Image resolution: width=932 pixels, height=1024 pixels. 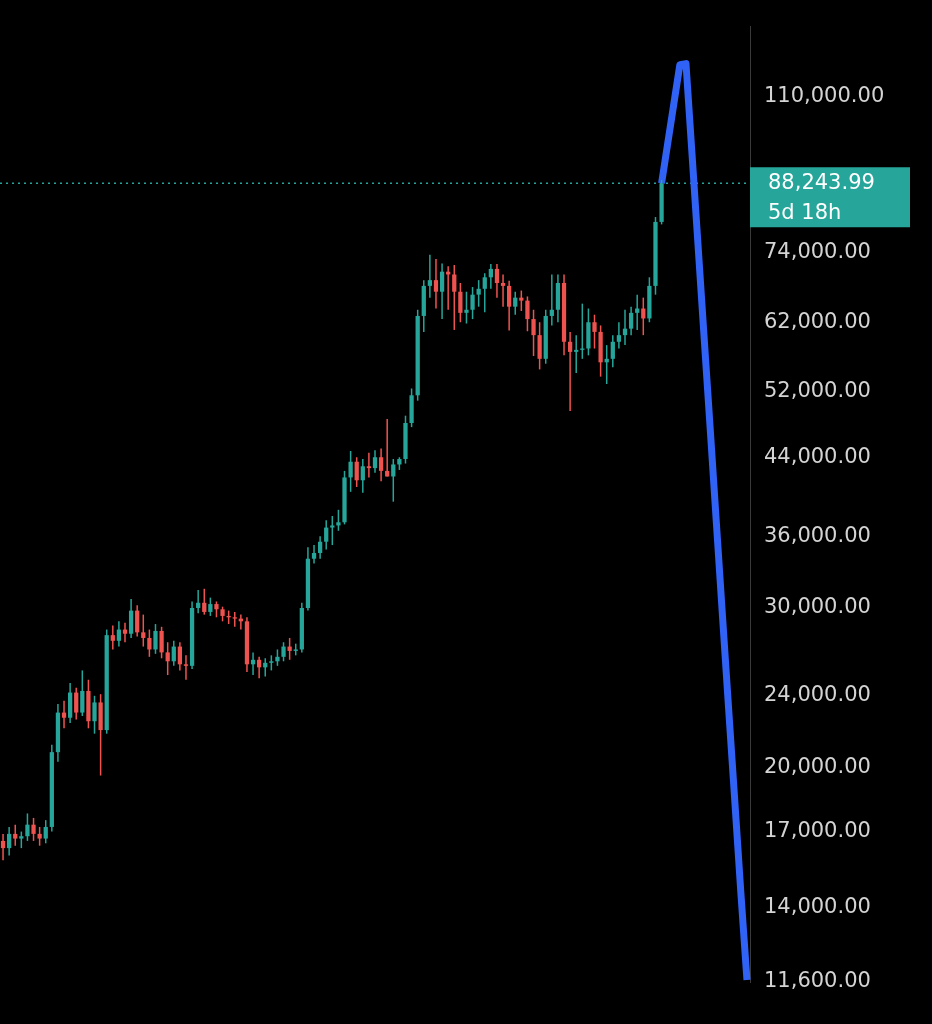 What do you see at coordinates (817, 980) in the screenshot?
I see `y-tick-label: 11,600.00` at bounding box center [817, 980].